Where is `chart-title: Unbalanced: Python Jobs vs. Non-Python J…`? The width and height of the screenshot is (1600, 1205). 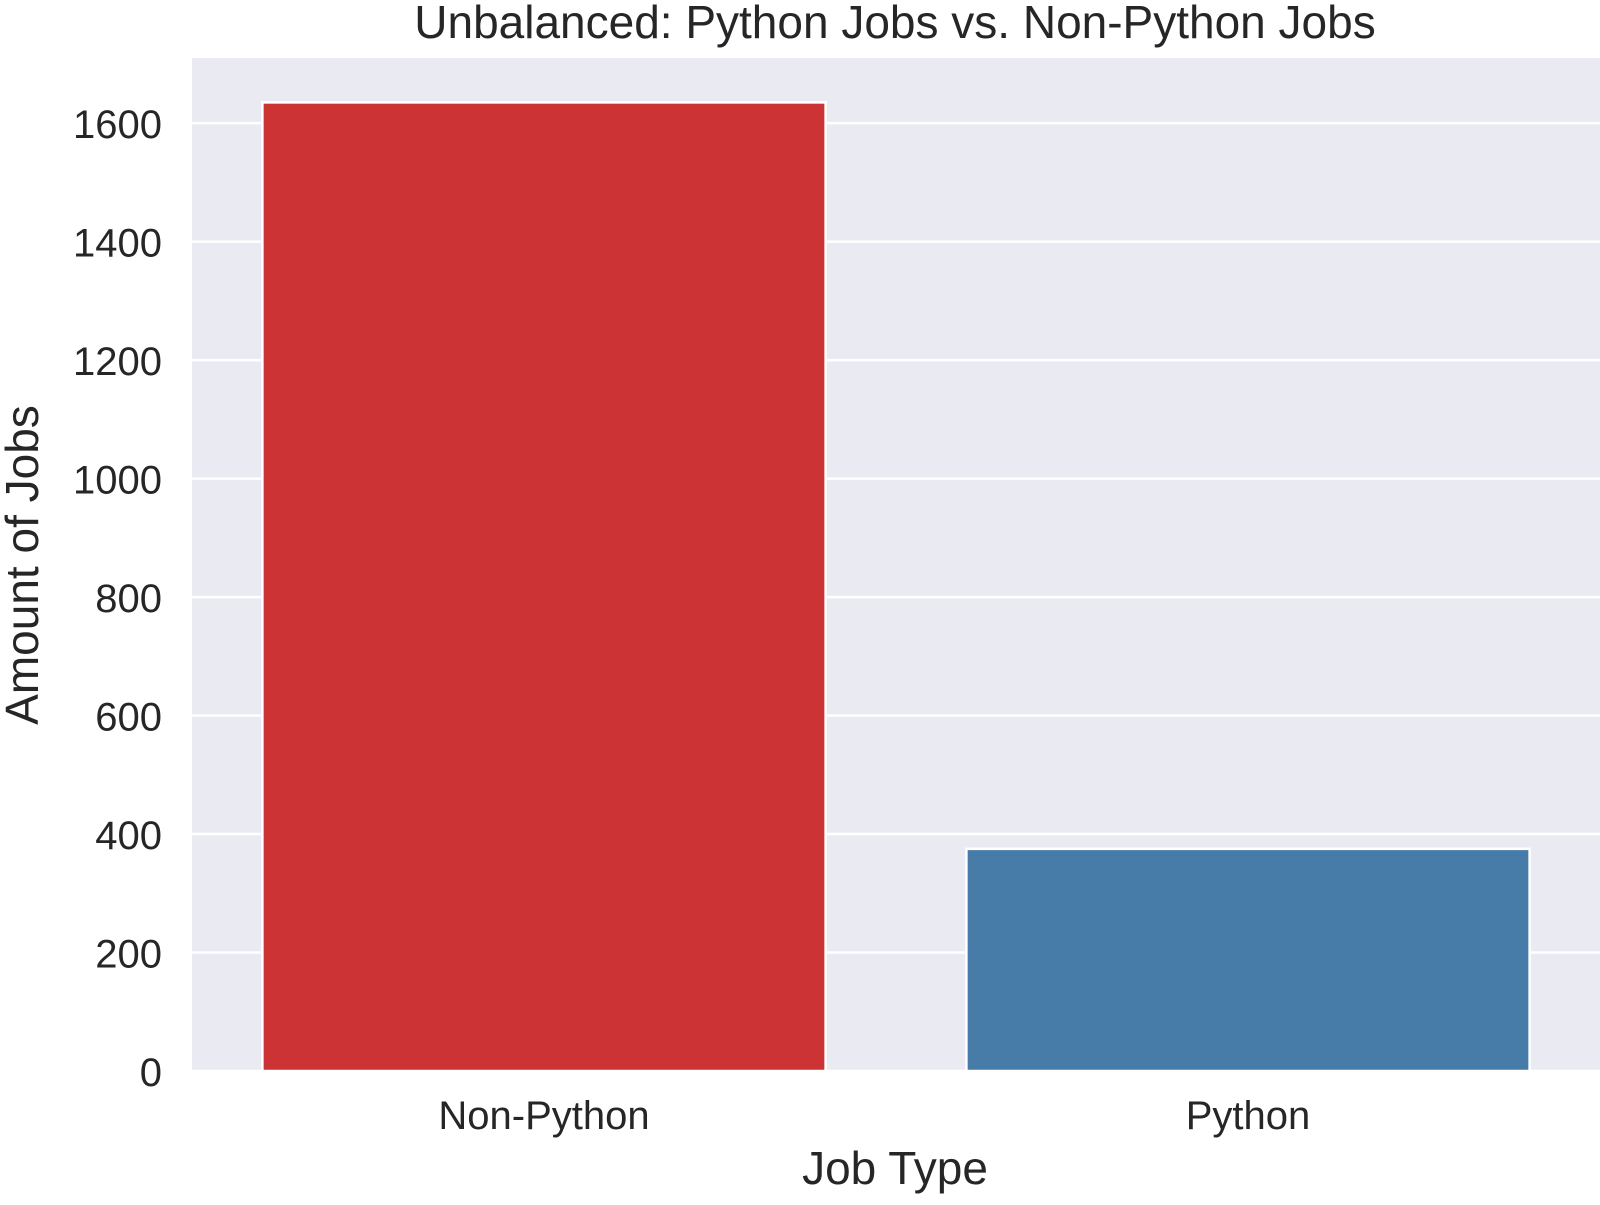
chart-title: Unbalanced: Python Jobs vs. Non-Python J… is located at coordinates (894, 24).